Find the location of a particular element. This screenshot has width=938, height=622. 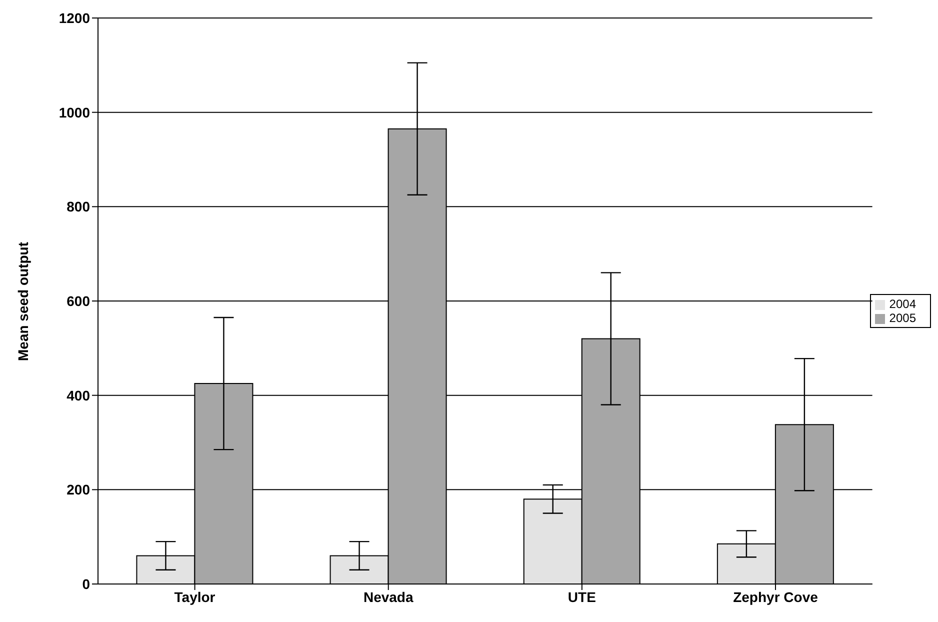

y-tick-label: 1200 is located at coordinates (74, 18).